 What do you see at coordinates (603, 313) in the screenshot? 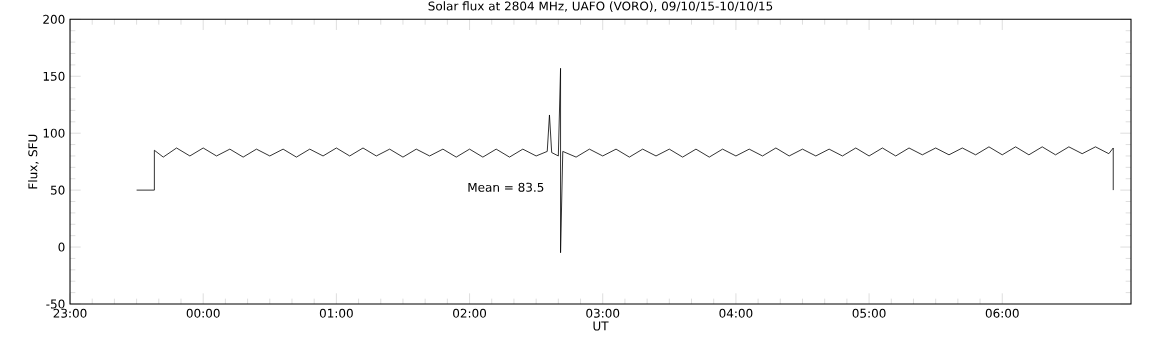
I see `x-tick-label: 03:00` at bounding box center [603, 313].